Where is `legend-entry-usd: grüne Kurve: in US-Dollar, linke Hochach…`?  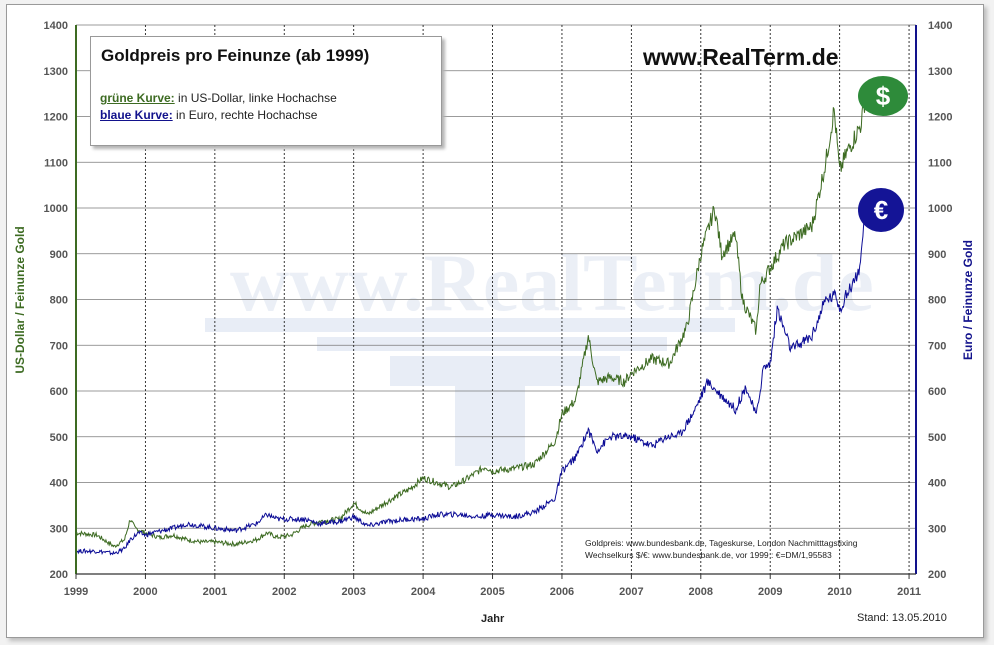
legend-entry-usd: grüne Kurve: in US-Dollar, linke Hochach… is located at coordinates (218, 98).